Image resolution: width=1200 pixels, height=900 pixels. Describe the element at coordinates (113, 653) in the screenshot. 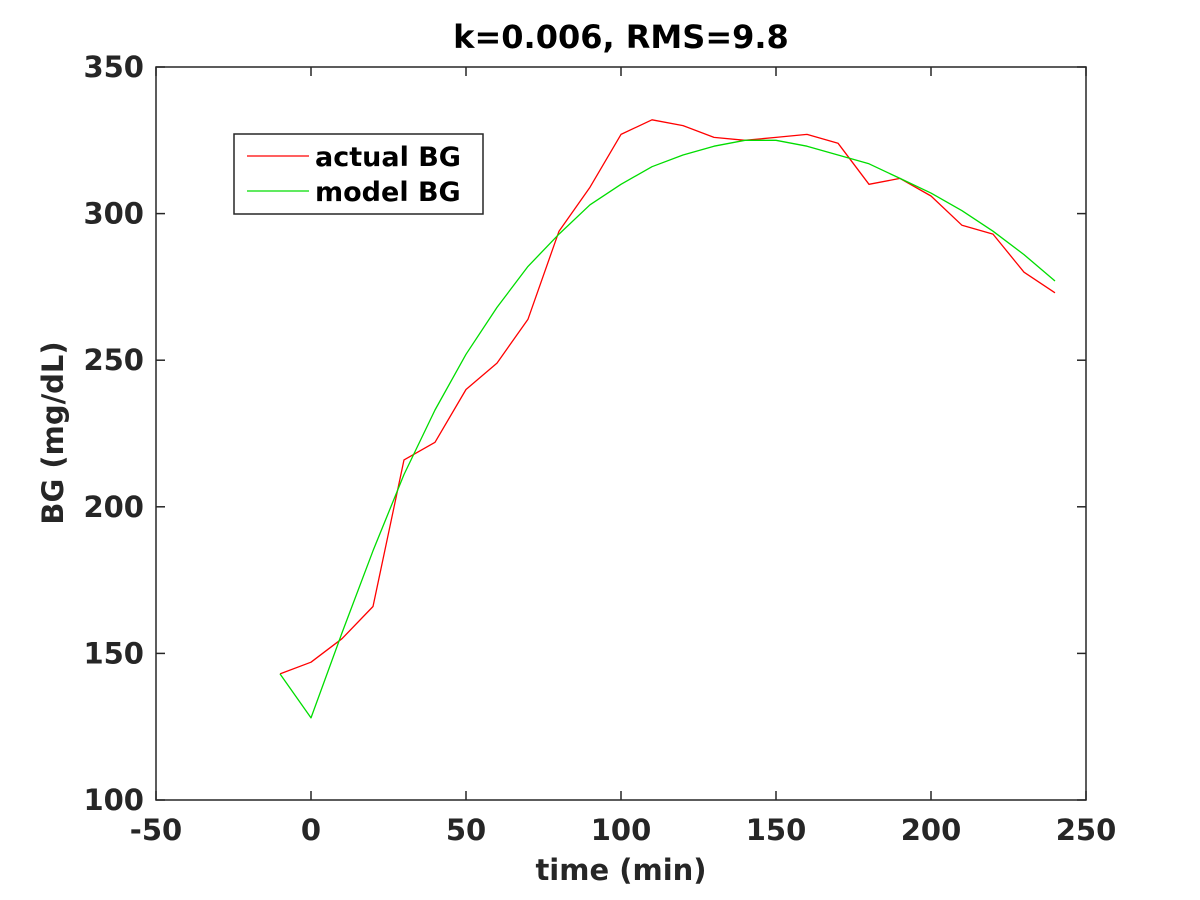

I see `y-tick-label: 150` at that location.